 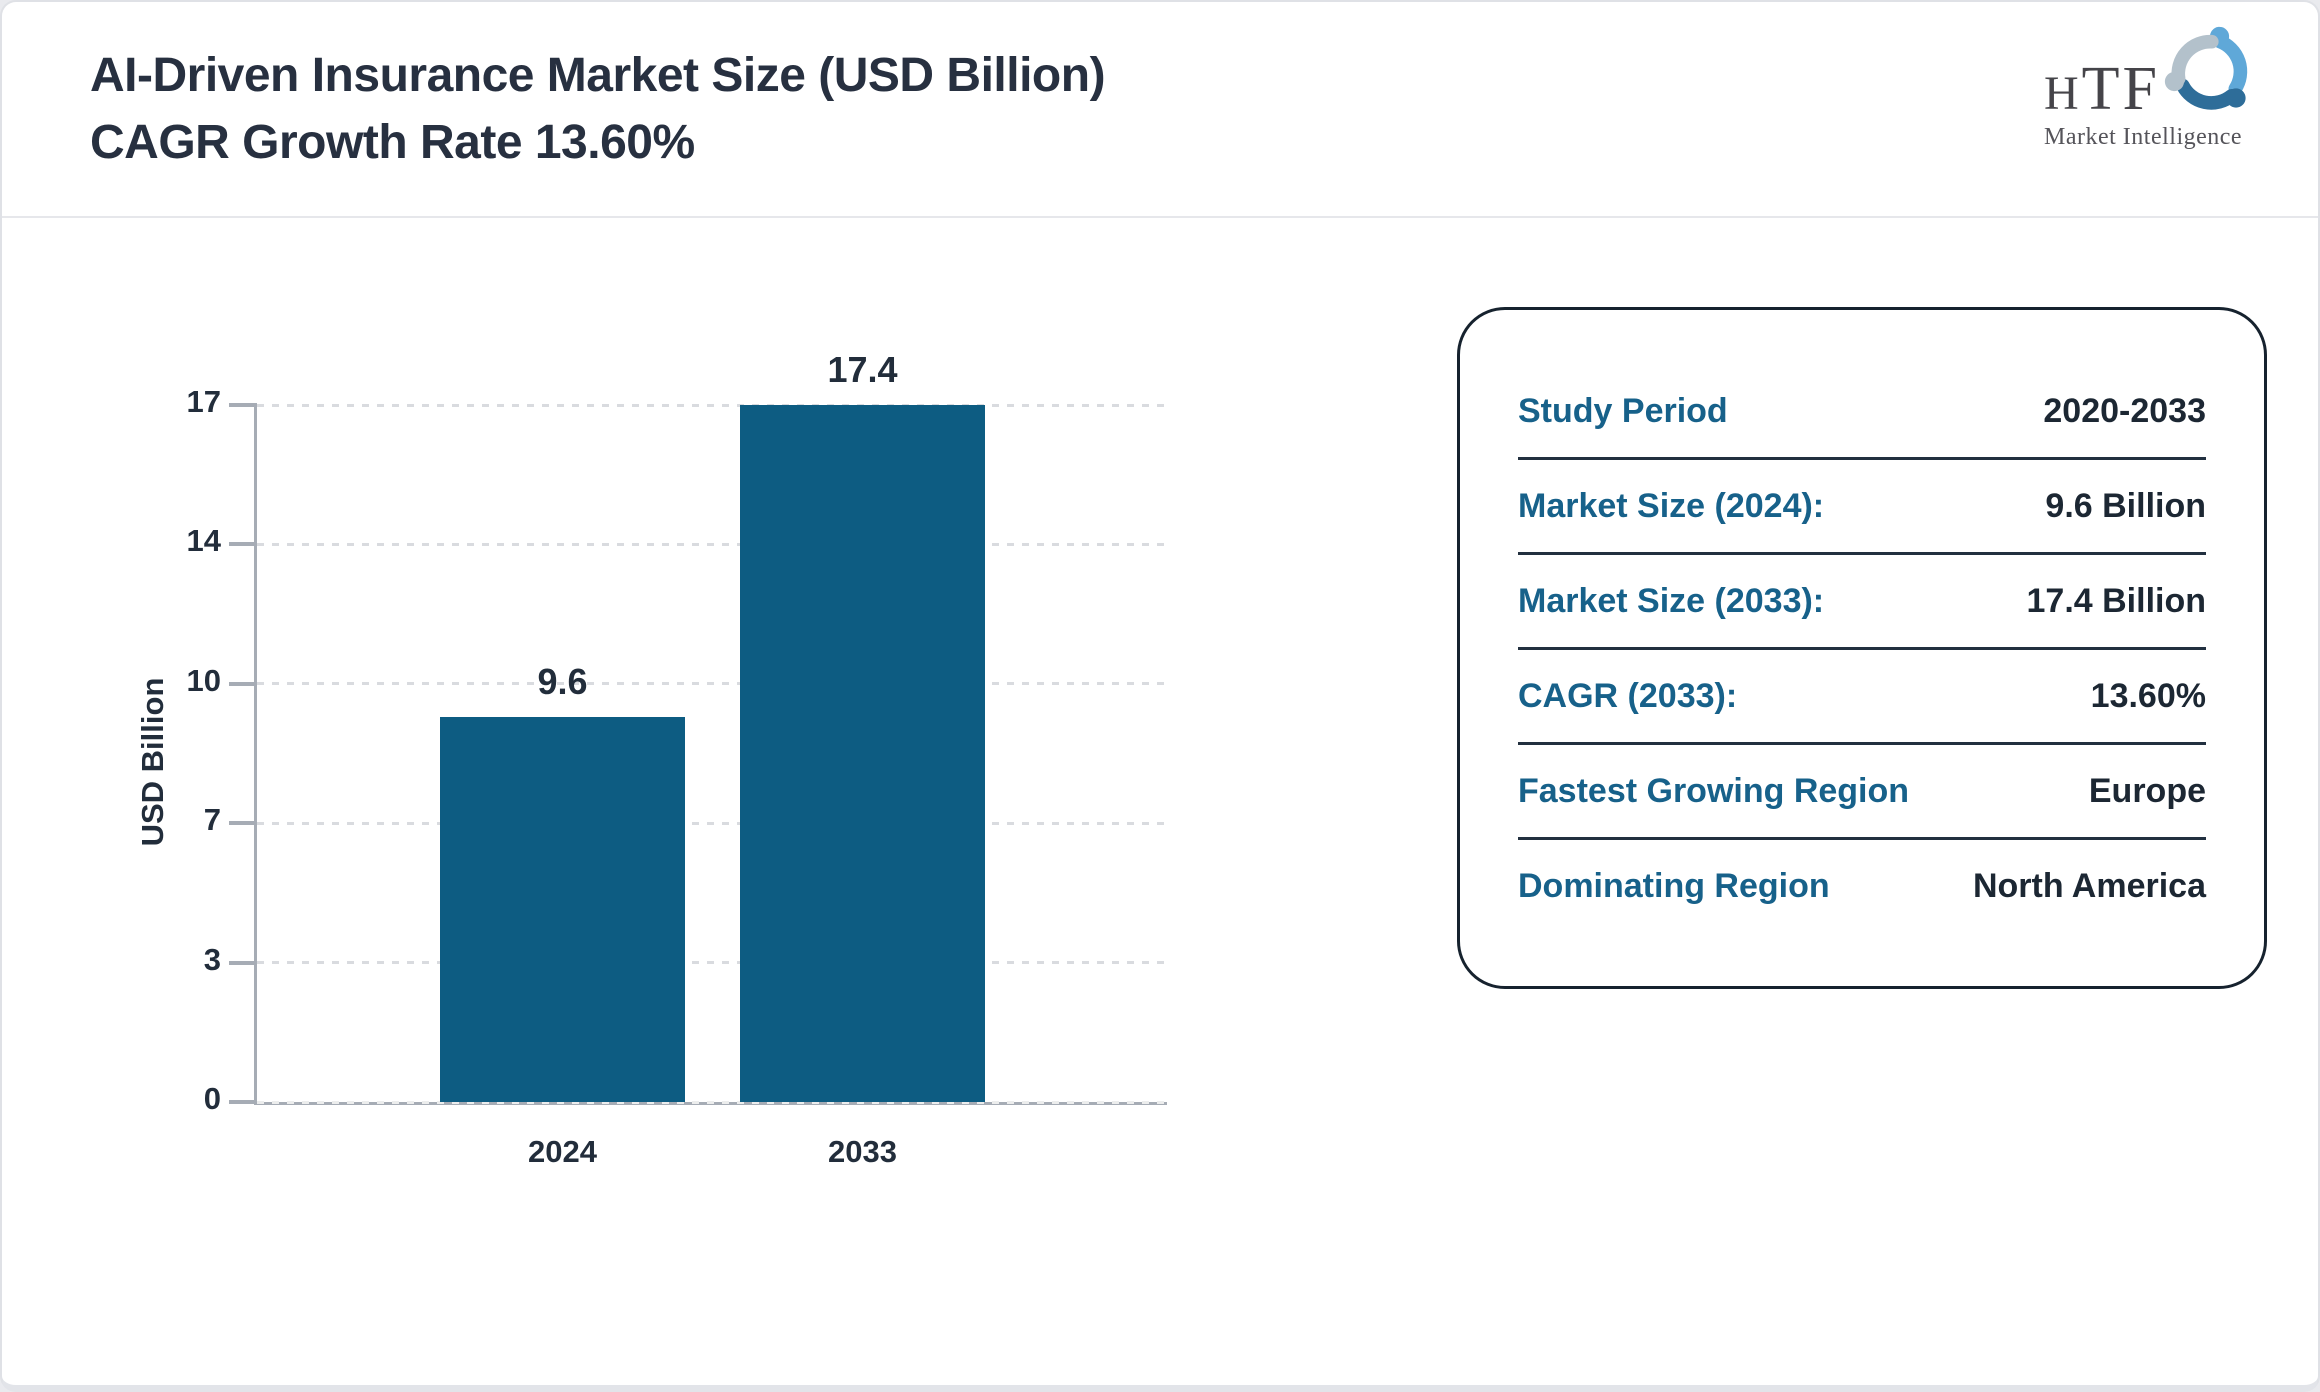 What do you see at coordinates (2124, 410) in the screenshot?
I see `row-value: 2020-2033` at bounding box center [2124, 410].